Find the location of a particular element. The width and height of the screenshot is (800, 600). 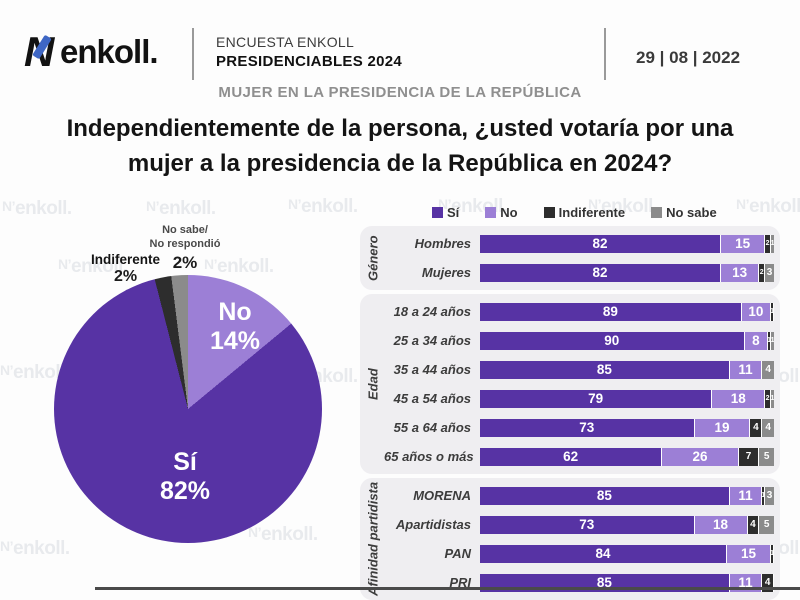

bar-row: 65 años o más 62 26 7 5 is located at coordinates (579, 456).